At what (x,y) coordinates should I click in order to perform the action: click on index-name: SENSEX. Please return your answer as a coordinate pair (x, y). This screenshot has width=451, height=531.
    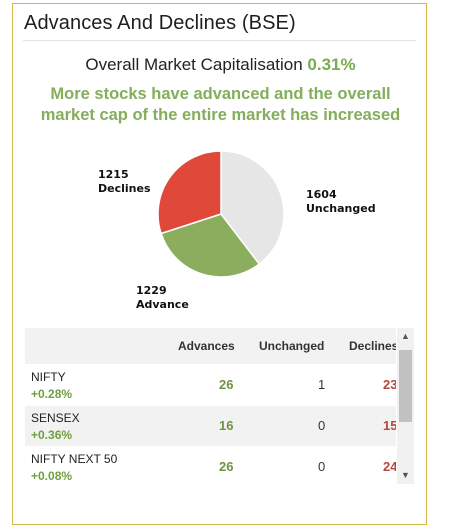
    Looking at the image, I should click on (55, 418).